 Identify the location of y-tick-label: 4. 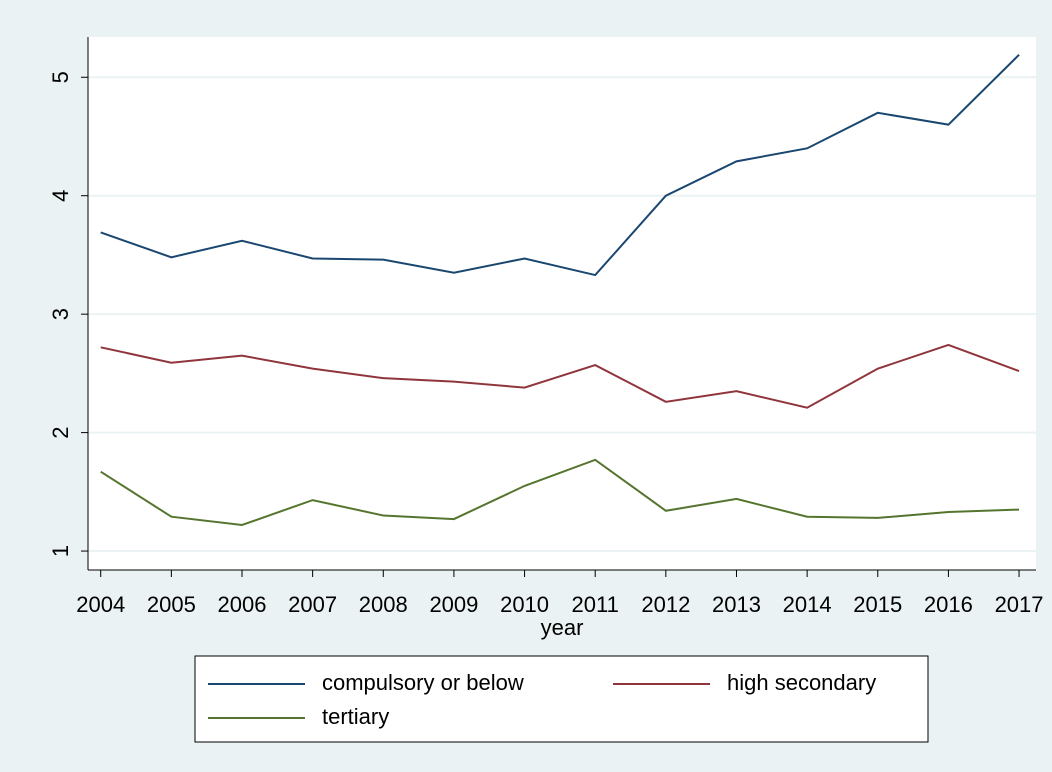
(60, 196).